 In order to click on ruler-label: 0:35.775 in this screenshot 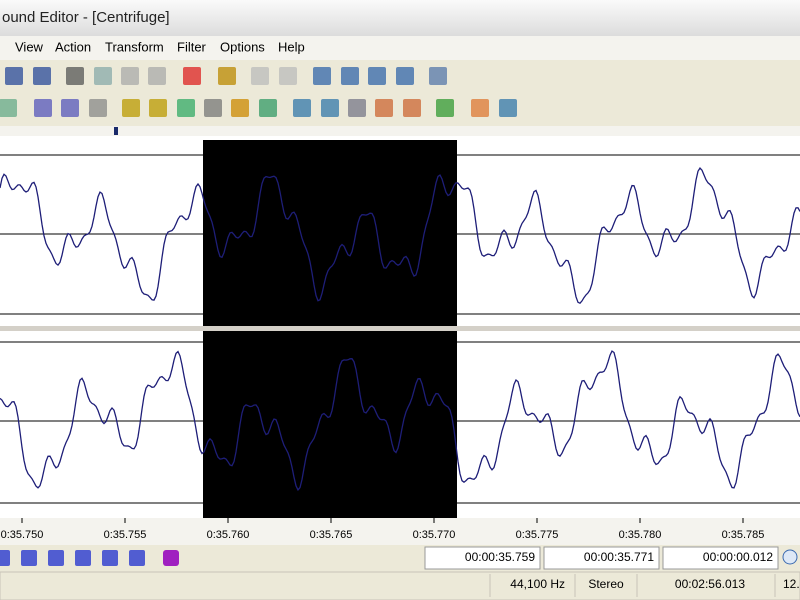, I will do `click(537, 535)`.